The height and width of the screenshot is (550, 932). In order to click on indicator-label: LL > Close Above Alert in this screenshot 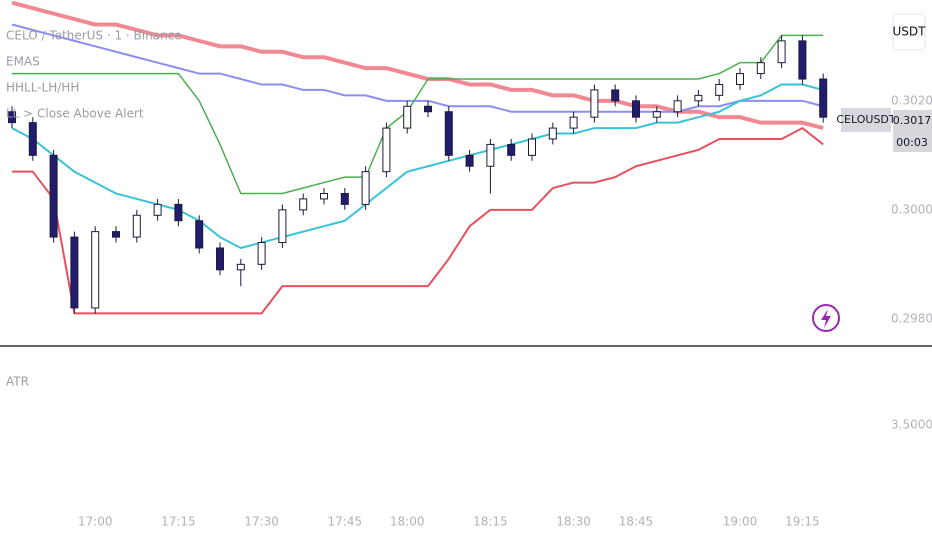, I will do `click(75, 114)`.